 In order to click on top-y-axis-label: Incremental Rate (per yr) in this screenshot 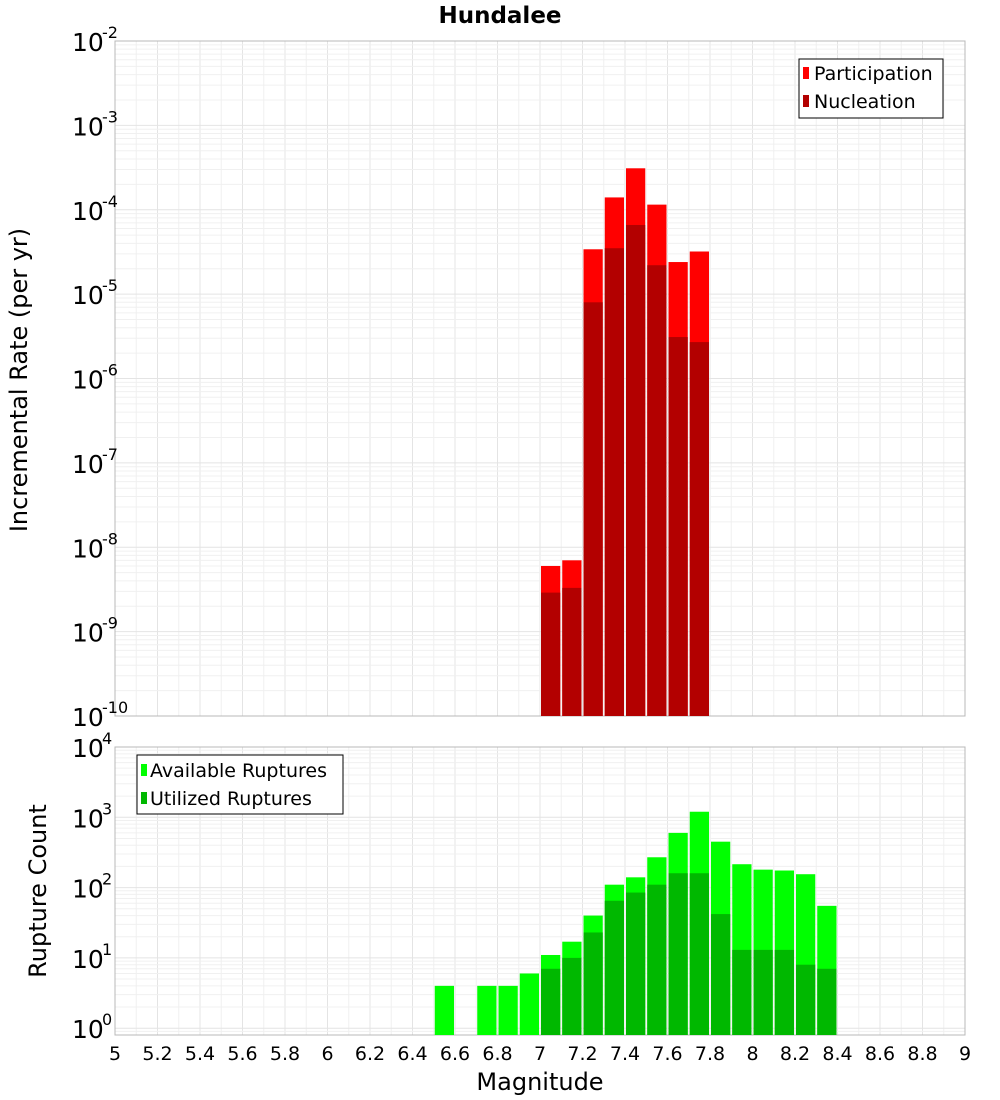, I will do `click(19, 380)`.